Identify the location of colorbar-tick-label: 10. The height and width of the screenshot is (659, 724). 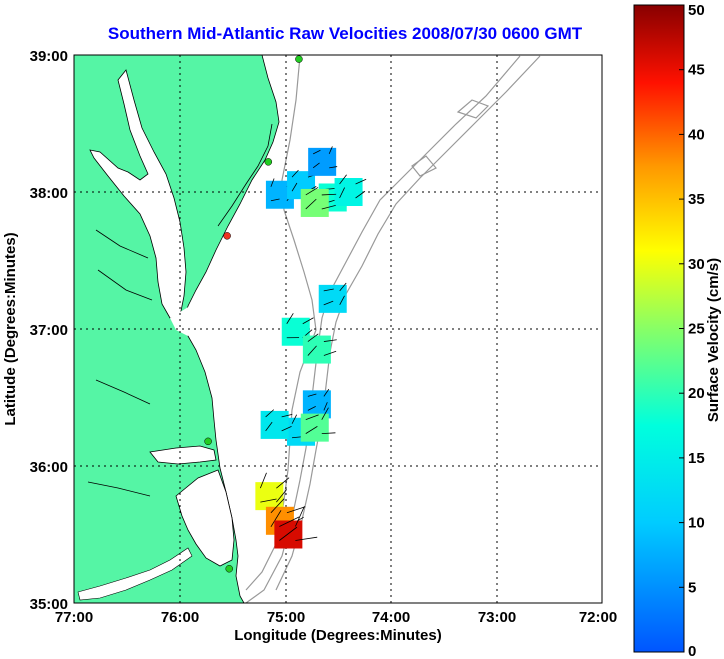
(696, 523).